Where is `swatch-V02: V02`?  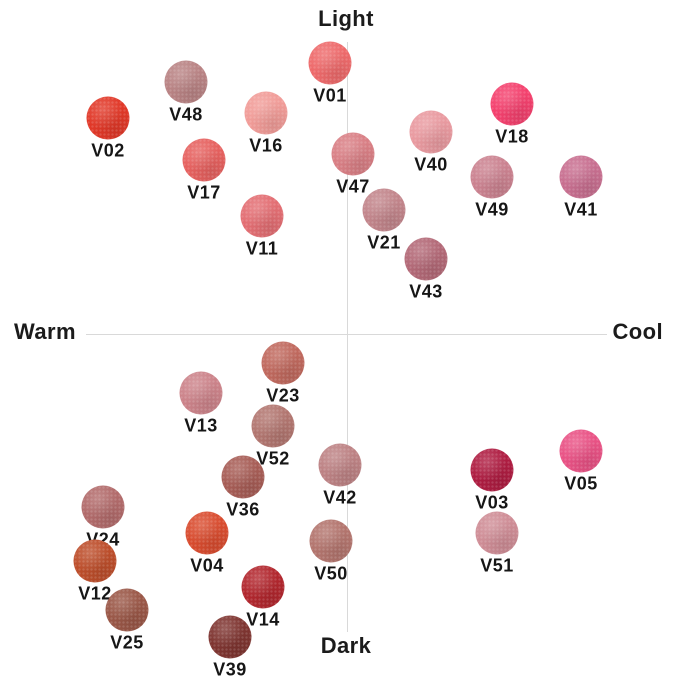 swatch-V02: V02 is located at coordinates (108, 128).